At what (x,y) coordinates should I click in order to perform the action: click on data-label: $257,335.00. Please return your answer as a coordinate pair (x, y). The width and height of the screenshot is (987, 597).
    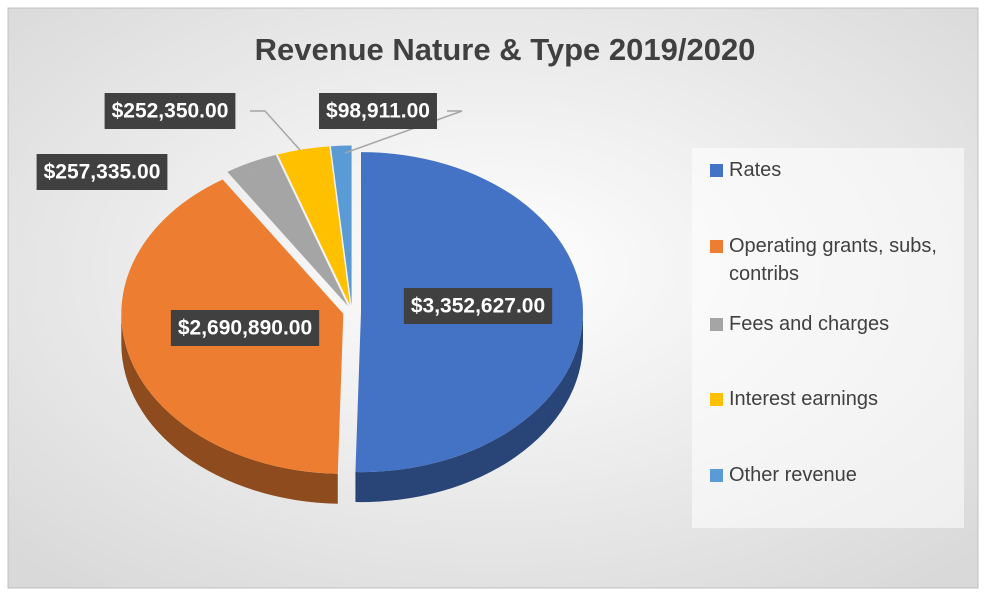
    Looking at the image, I should click on (102, 172).